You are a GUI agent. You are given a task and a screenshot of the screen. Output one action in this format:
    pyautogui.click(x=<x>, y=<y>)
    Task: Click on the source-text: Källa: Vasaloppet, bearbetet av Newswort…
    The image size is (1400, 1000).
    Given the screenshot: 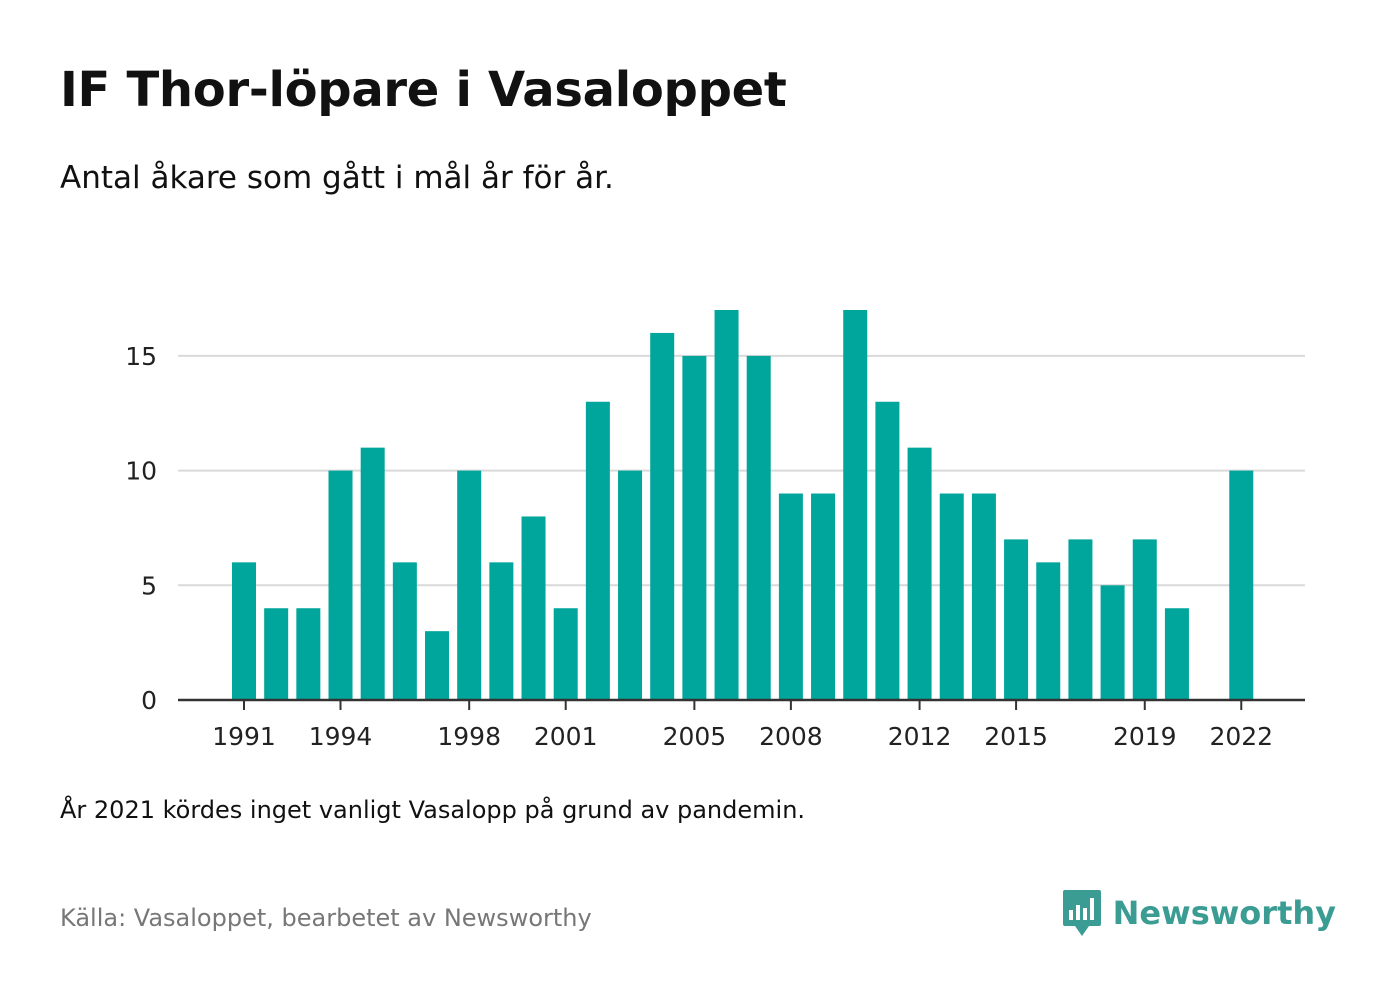 What is the action you would take?
    pyautogui.click(x=326, y=918)
    